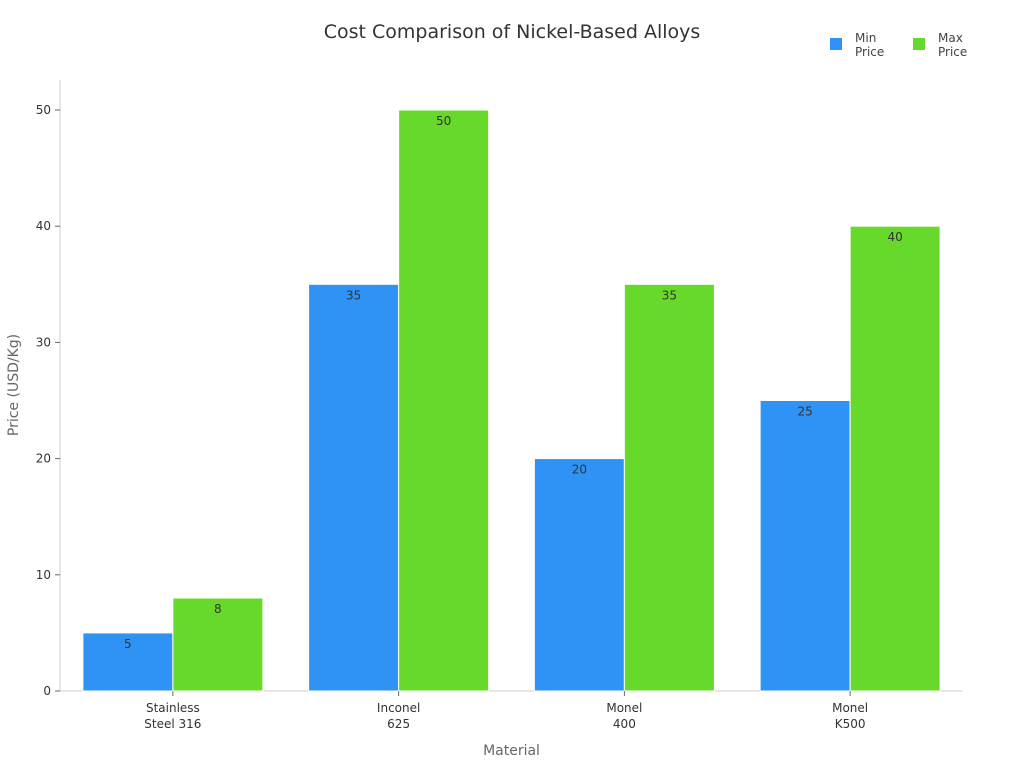 The width and height of the screenshot is (1024, 768). Describe the element at coordinates (904, 45) in the screenshot. I see `legend: Min Price Max Price` at that location.